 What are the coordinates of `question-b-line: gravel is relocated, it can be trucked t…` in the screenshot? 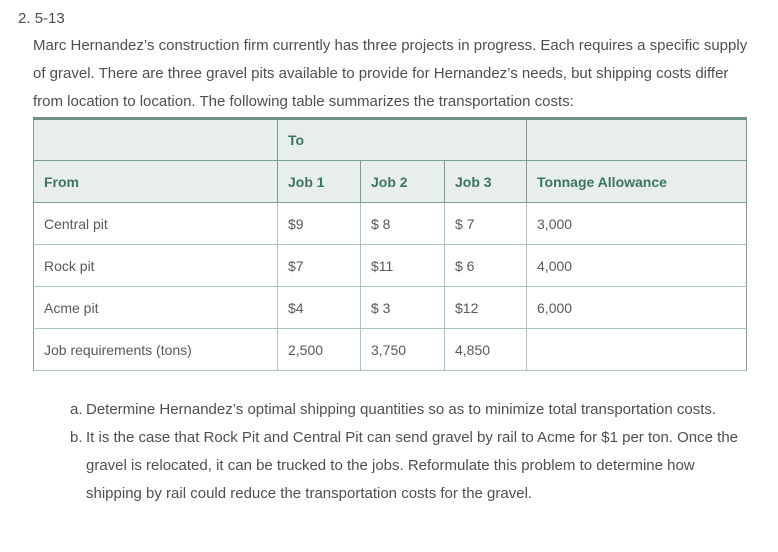 It's located at (390, 465).